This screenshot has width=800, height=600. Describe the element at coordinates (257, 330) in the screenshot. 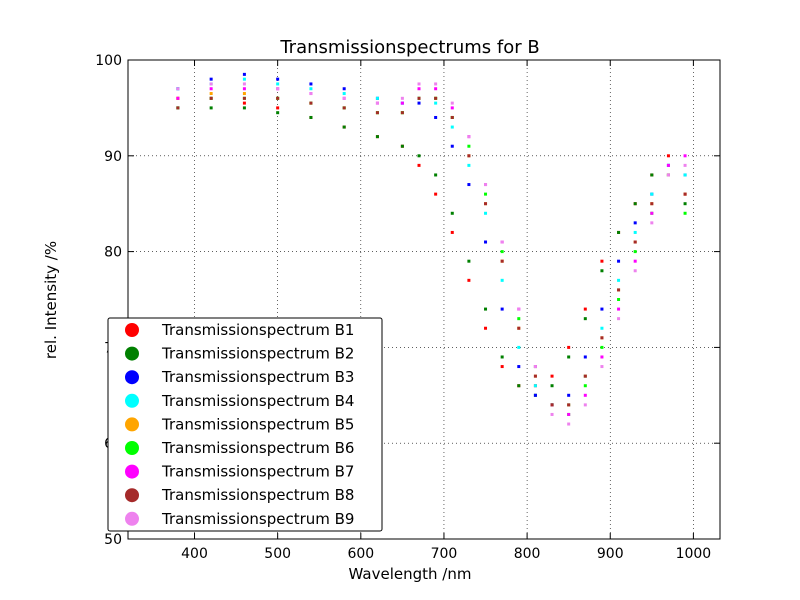

I see `legend-label: Transmissionspectrum B1` at that location.